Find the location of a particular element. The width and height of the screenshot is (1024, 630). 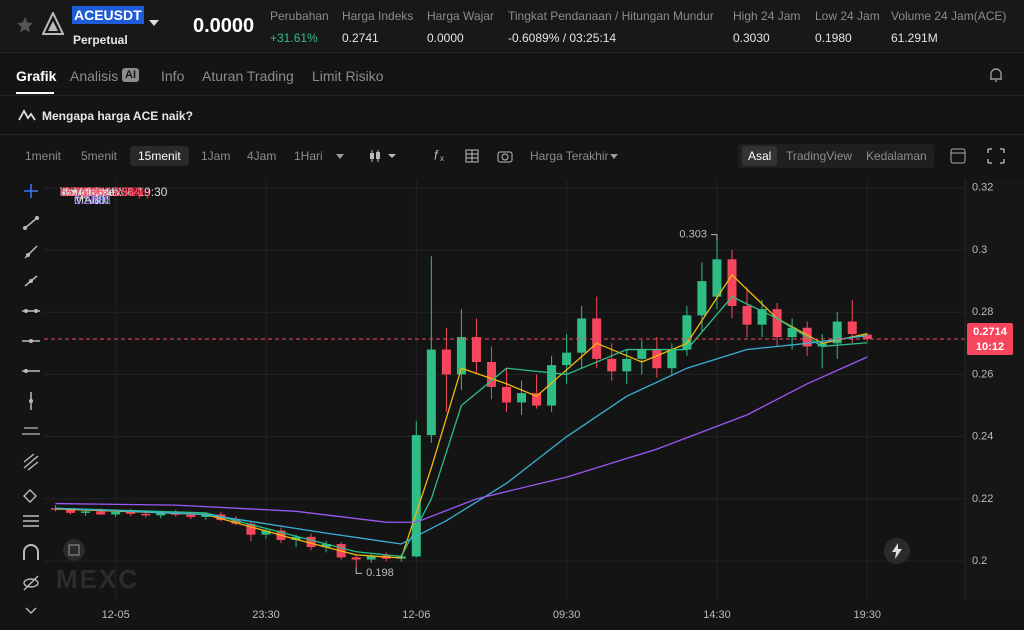

tab: Grafik is located at coordinates (36, 76).